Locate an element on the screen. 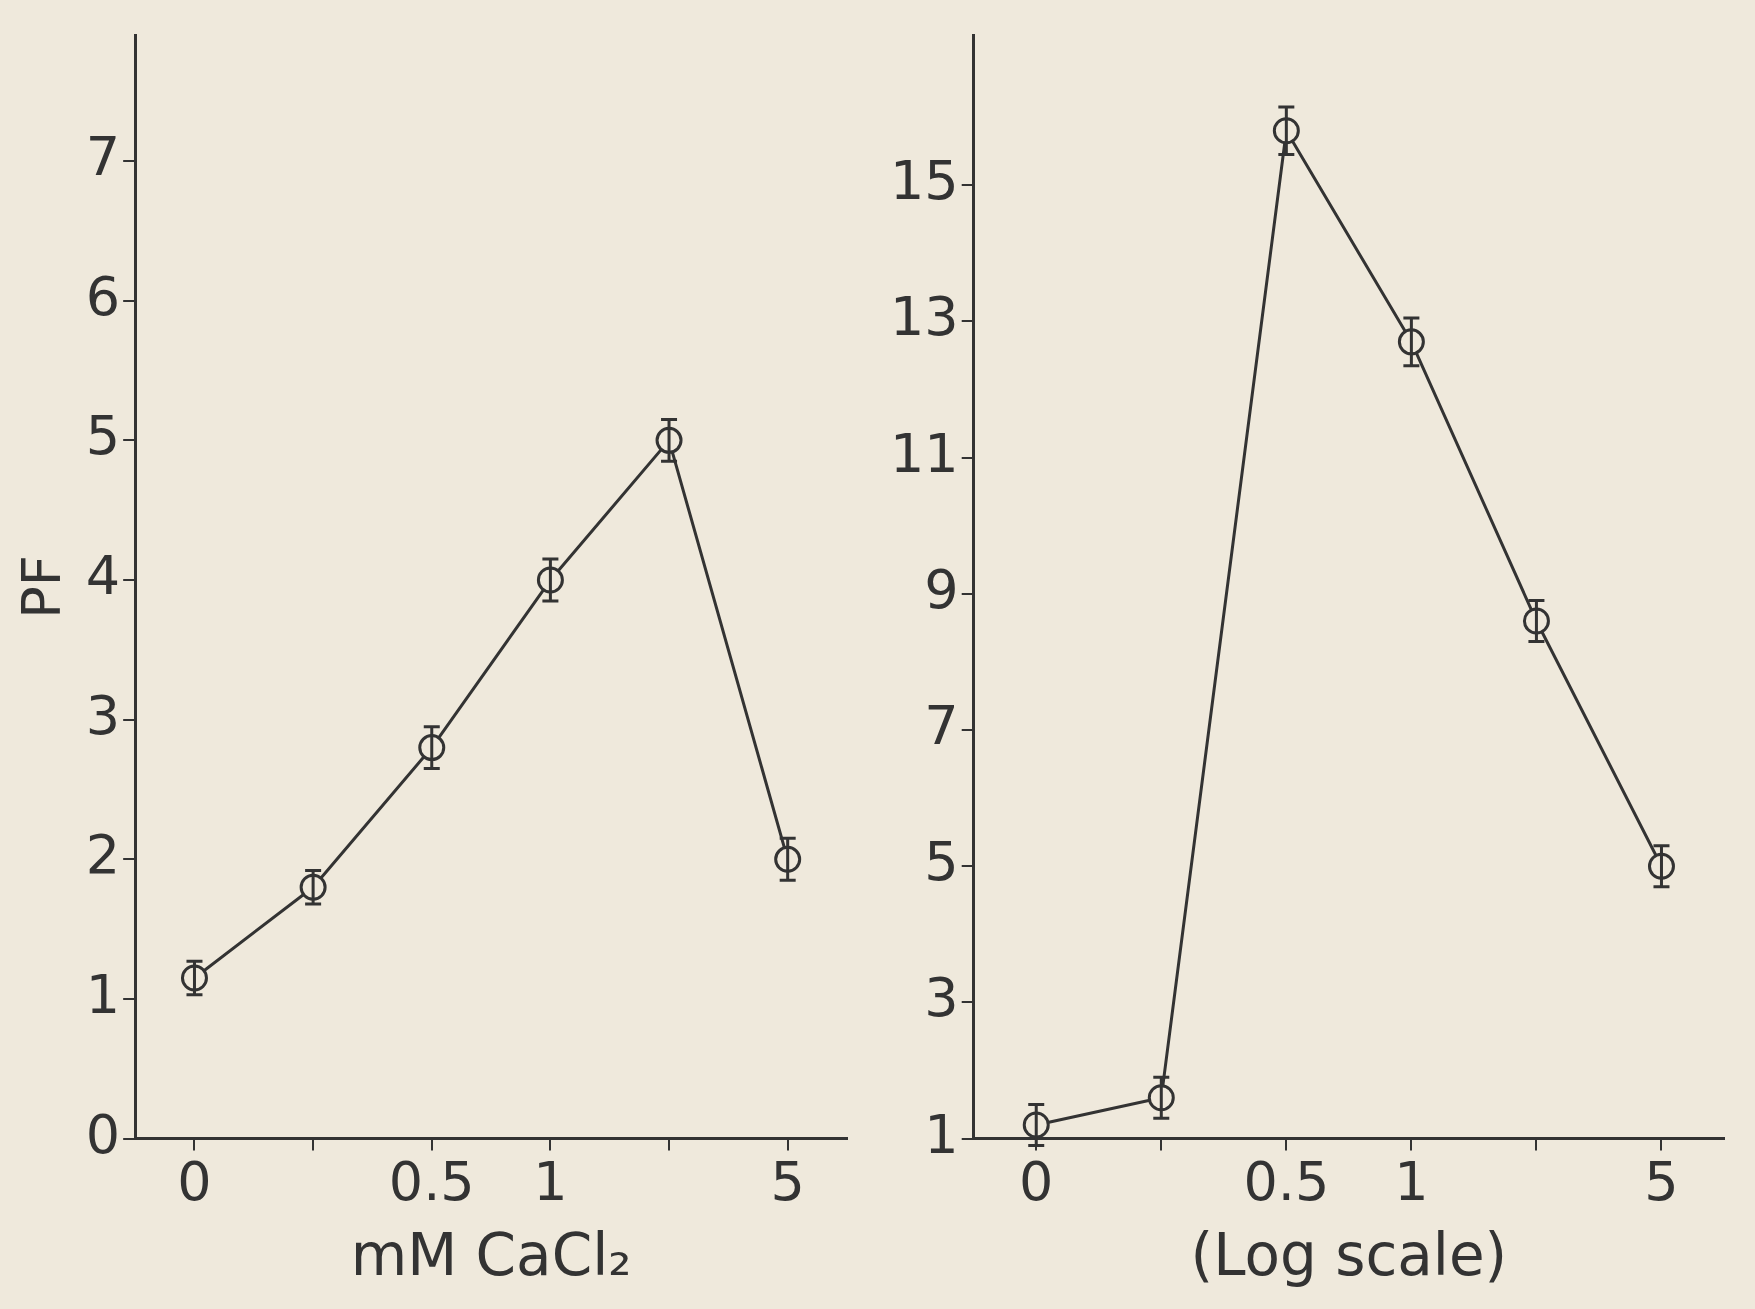  y-tick-label: 11 is located at coordinates (924, 453).